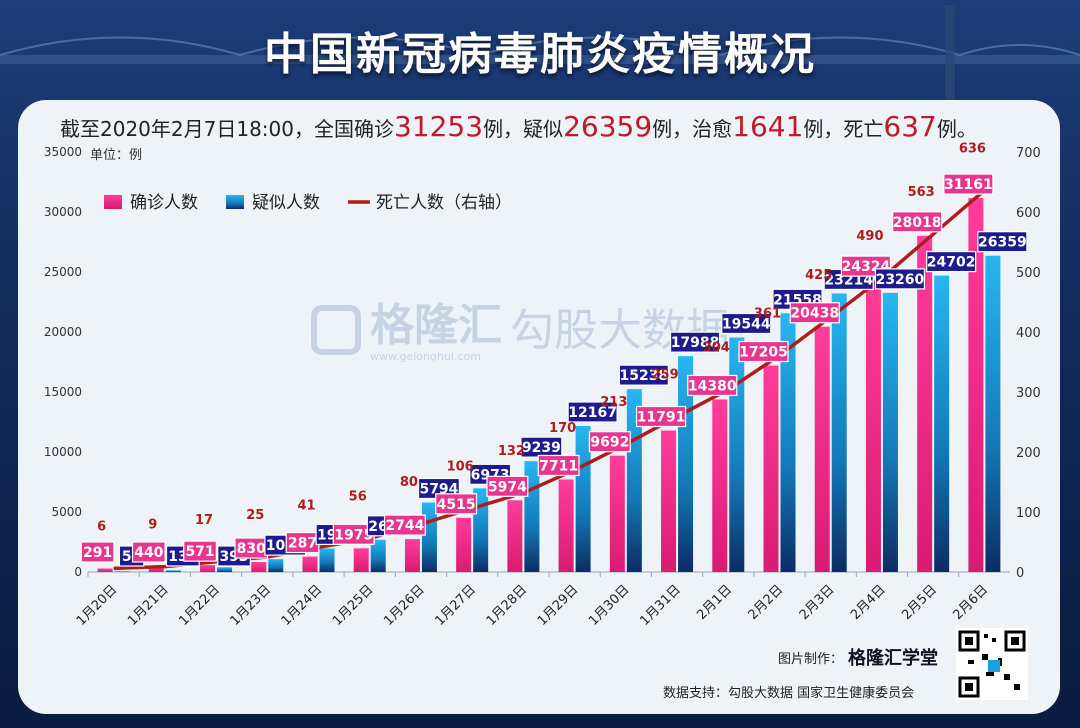 Image resolution: width=1080 pixels, height=728 pixels. What do you see at coordinates (541, 448) in the screenshot?
I see `data-label-suspected: 9239` at bounding box center [541, 448].